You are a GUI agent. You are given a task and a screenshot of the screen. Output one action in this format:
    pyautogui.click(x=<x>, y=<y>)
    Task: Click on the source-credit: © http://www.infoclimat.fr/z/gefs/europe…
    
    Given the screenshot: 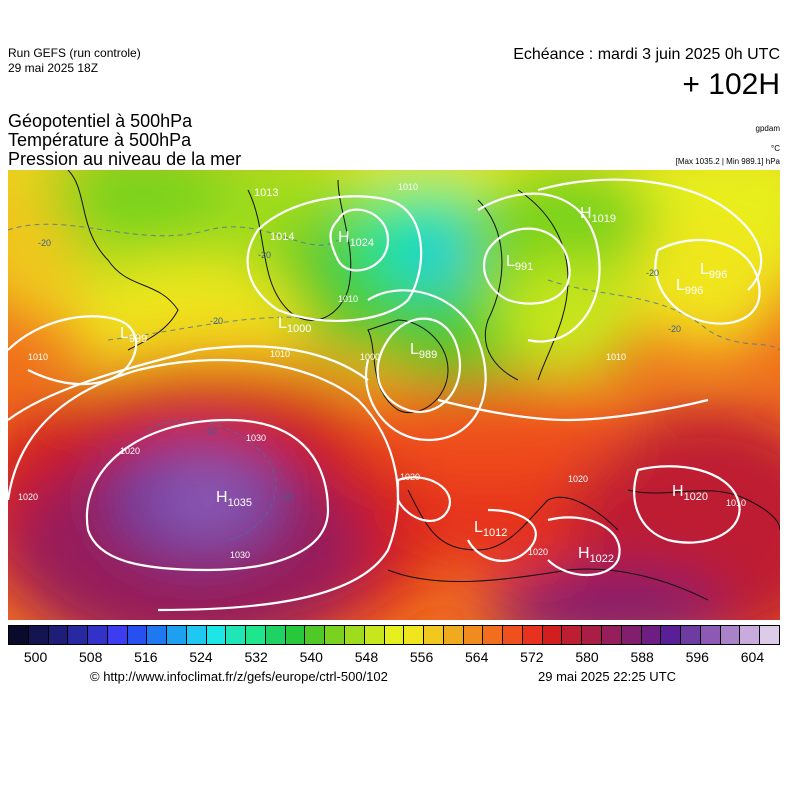 What is the action you would take?
    pyautogui.click(x=239, y=676)
    